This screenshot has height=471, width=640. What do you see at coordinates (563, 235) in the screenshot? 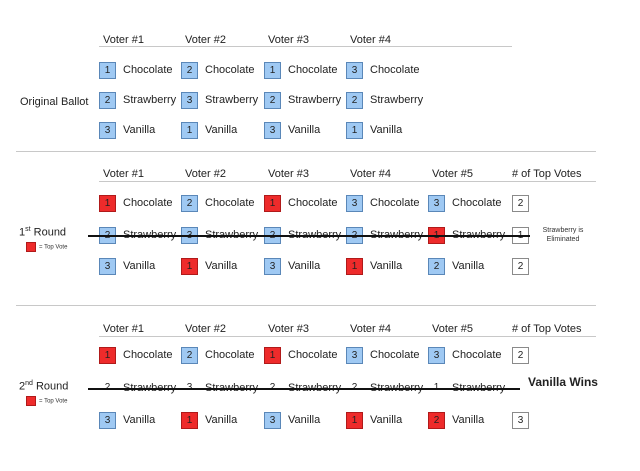
I see `elimination-note: Strawberry is Eliminated` at bounding box center [563, 235].